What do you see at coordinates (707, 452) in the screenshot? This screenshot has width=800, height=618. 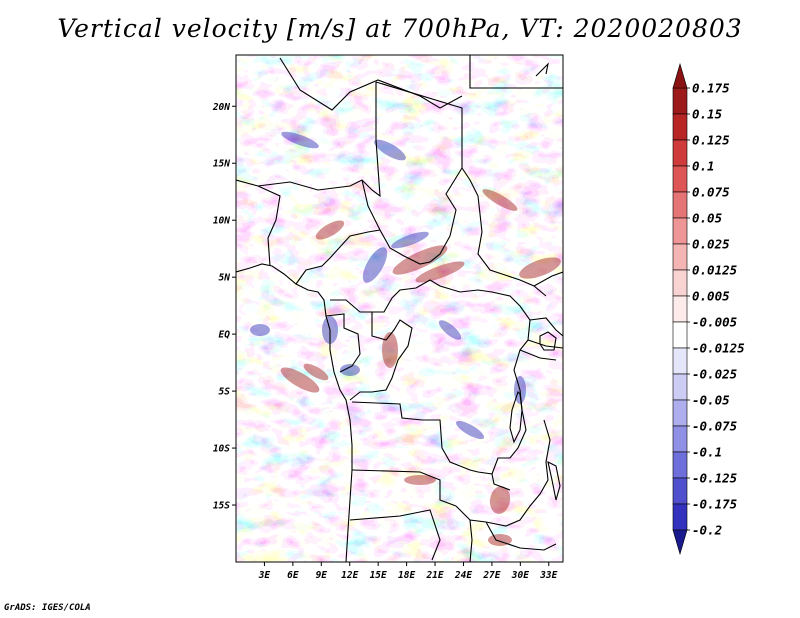 I see `colorbar-label: -0.1` at bounding box center [707, 452].